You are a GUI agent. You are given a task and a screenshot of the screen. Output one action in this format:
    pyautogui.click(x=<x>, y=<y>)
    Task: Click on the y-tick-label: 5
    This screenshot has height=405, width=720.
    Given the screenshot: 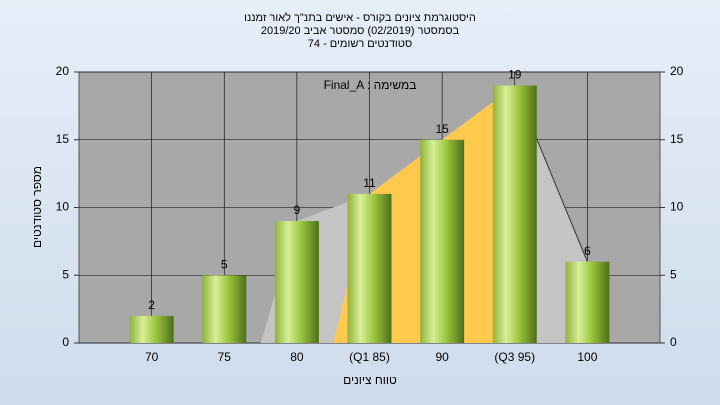 What is the action you would take?
    pyautogui.click(x=65, y=274)
    